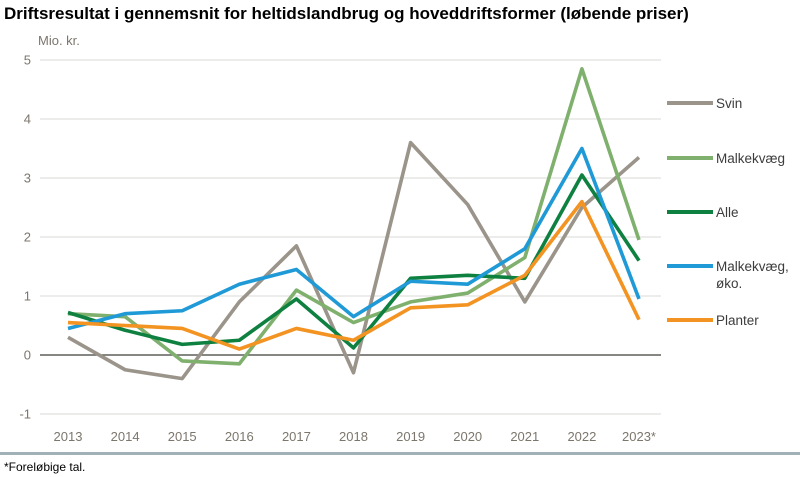 This screenshot has height=477, width=800. What do you see at coordinates (59, 40) in the screenshot?
I see `y-axis-unit-label: Mio. kr.` at bounding box center [59, 40].